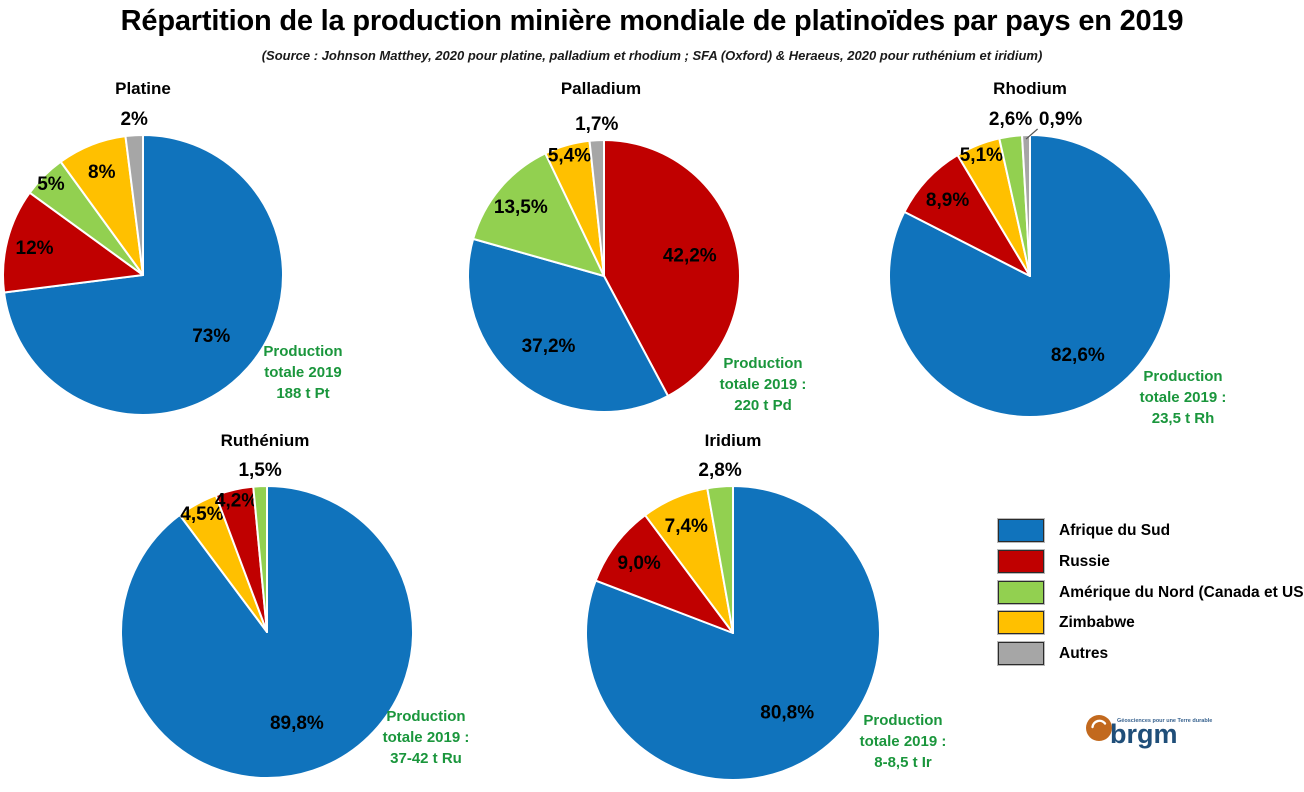  I want to click on legend-label-autres: Autres, so click(1084, 653).